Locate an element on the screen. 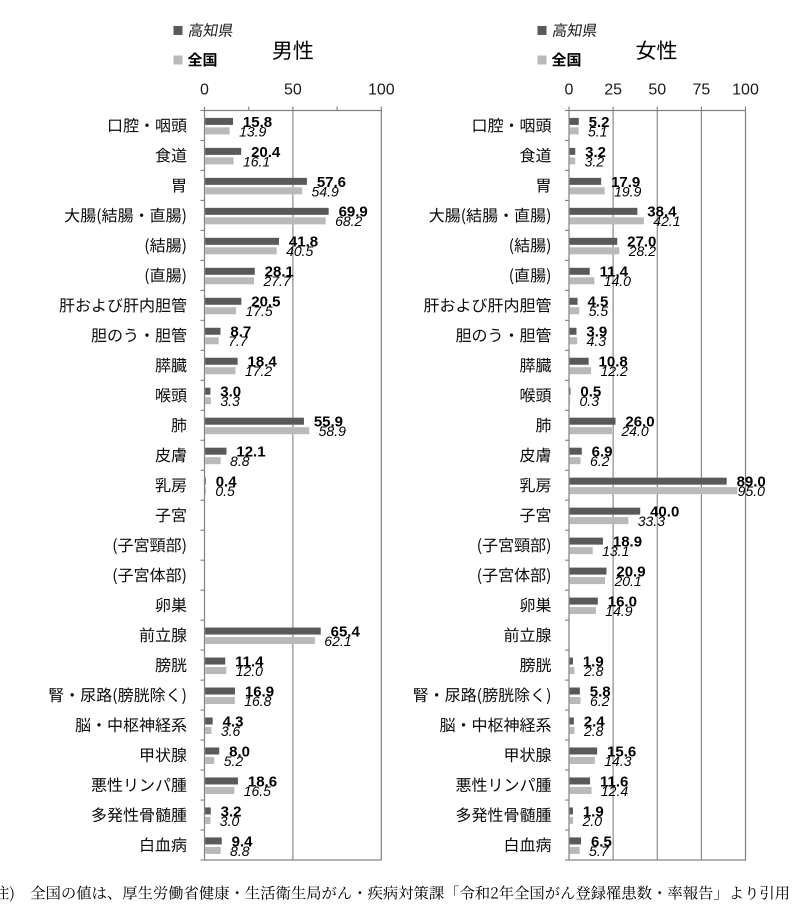 This screenshot has width=799, height=906. svg-text: 14.3 is located at coordinates (617, 761).